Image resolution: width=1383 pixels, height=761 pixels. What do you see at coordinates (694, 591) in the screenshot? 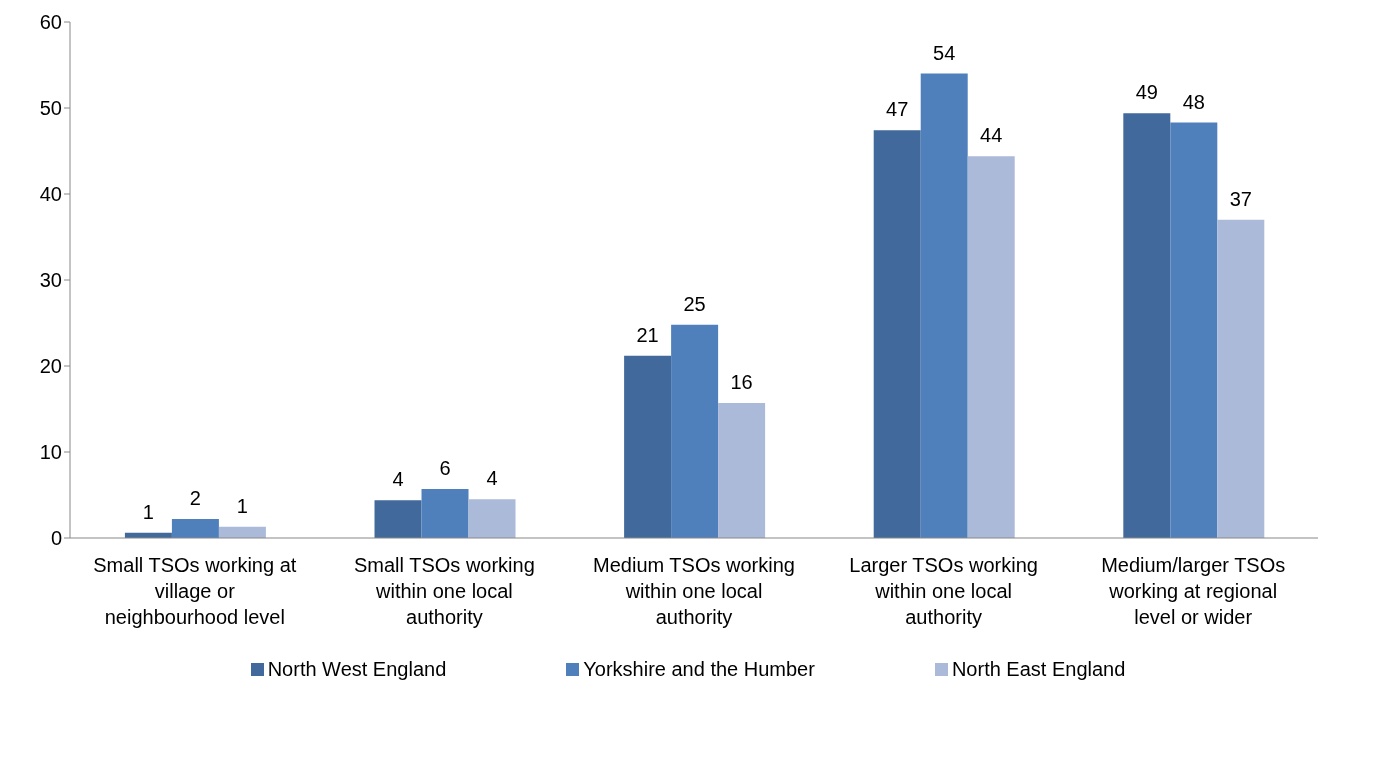
I see `x-tick-label: Medium TSOs working within one local authority` at bounding box center [694, 591].